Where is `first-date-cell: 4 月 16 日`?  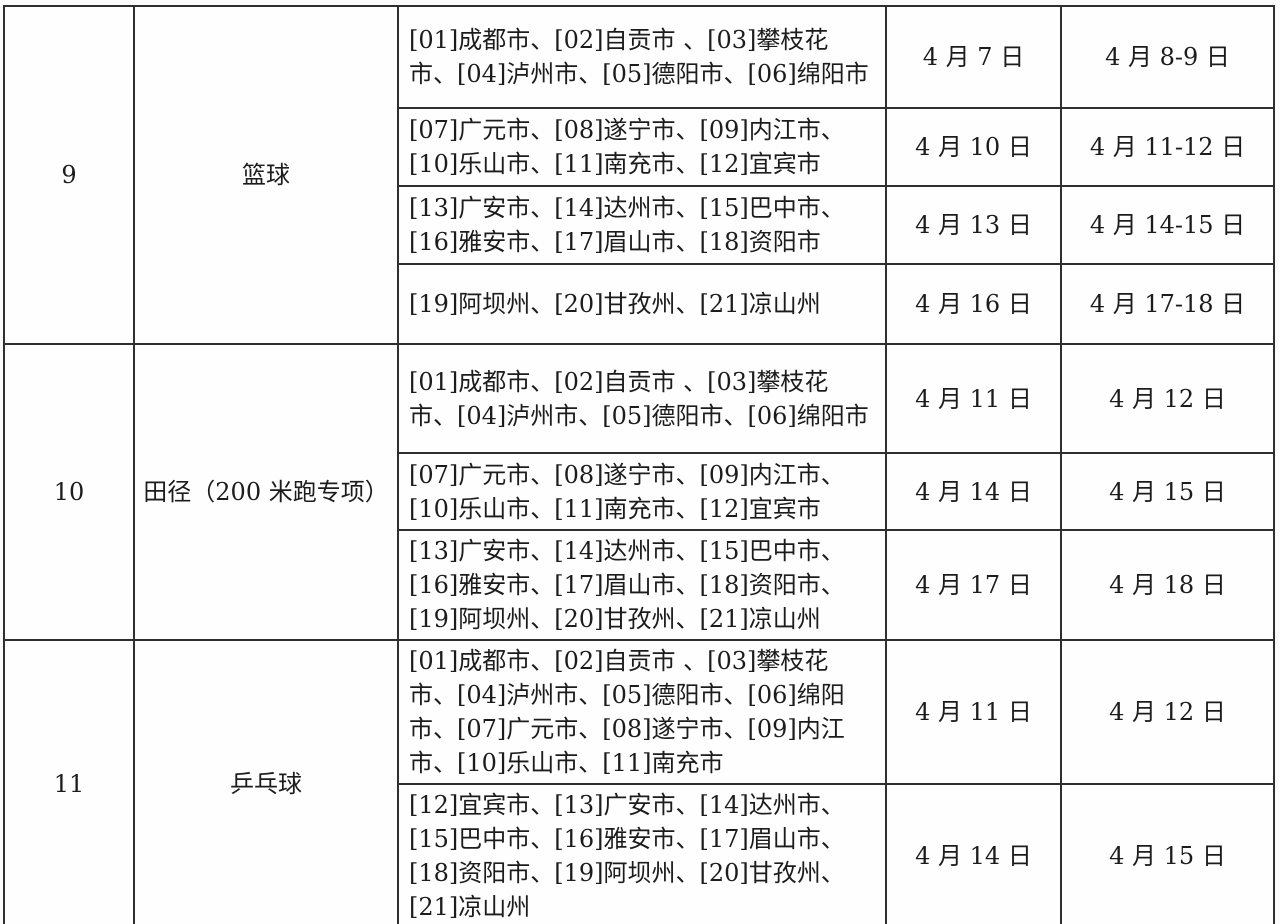
first-date-cell: 4 月 16 日 is located at coordinates (973, 304).